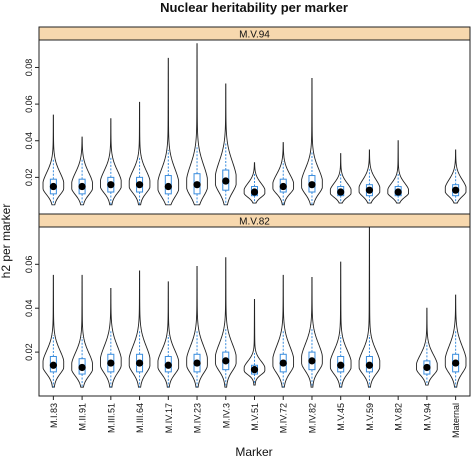 This screenshot has height=468, width=474. Describe the element at coordinates (29, 352) in the screenshot. I see `y-tick-label: 0.02` at that location.